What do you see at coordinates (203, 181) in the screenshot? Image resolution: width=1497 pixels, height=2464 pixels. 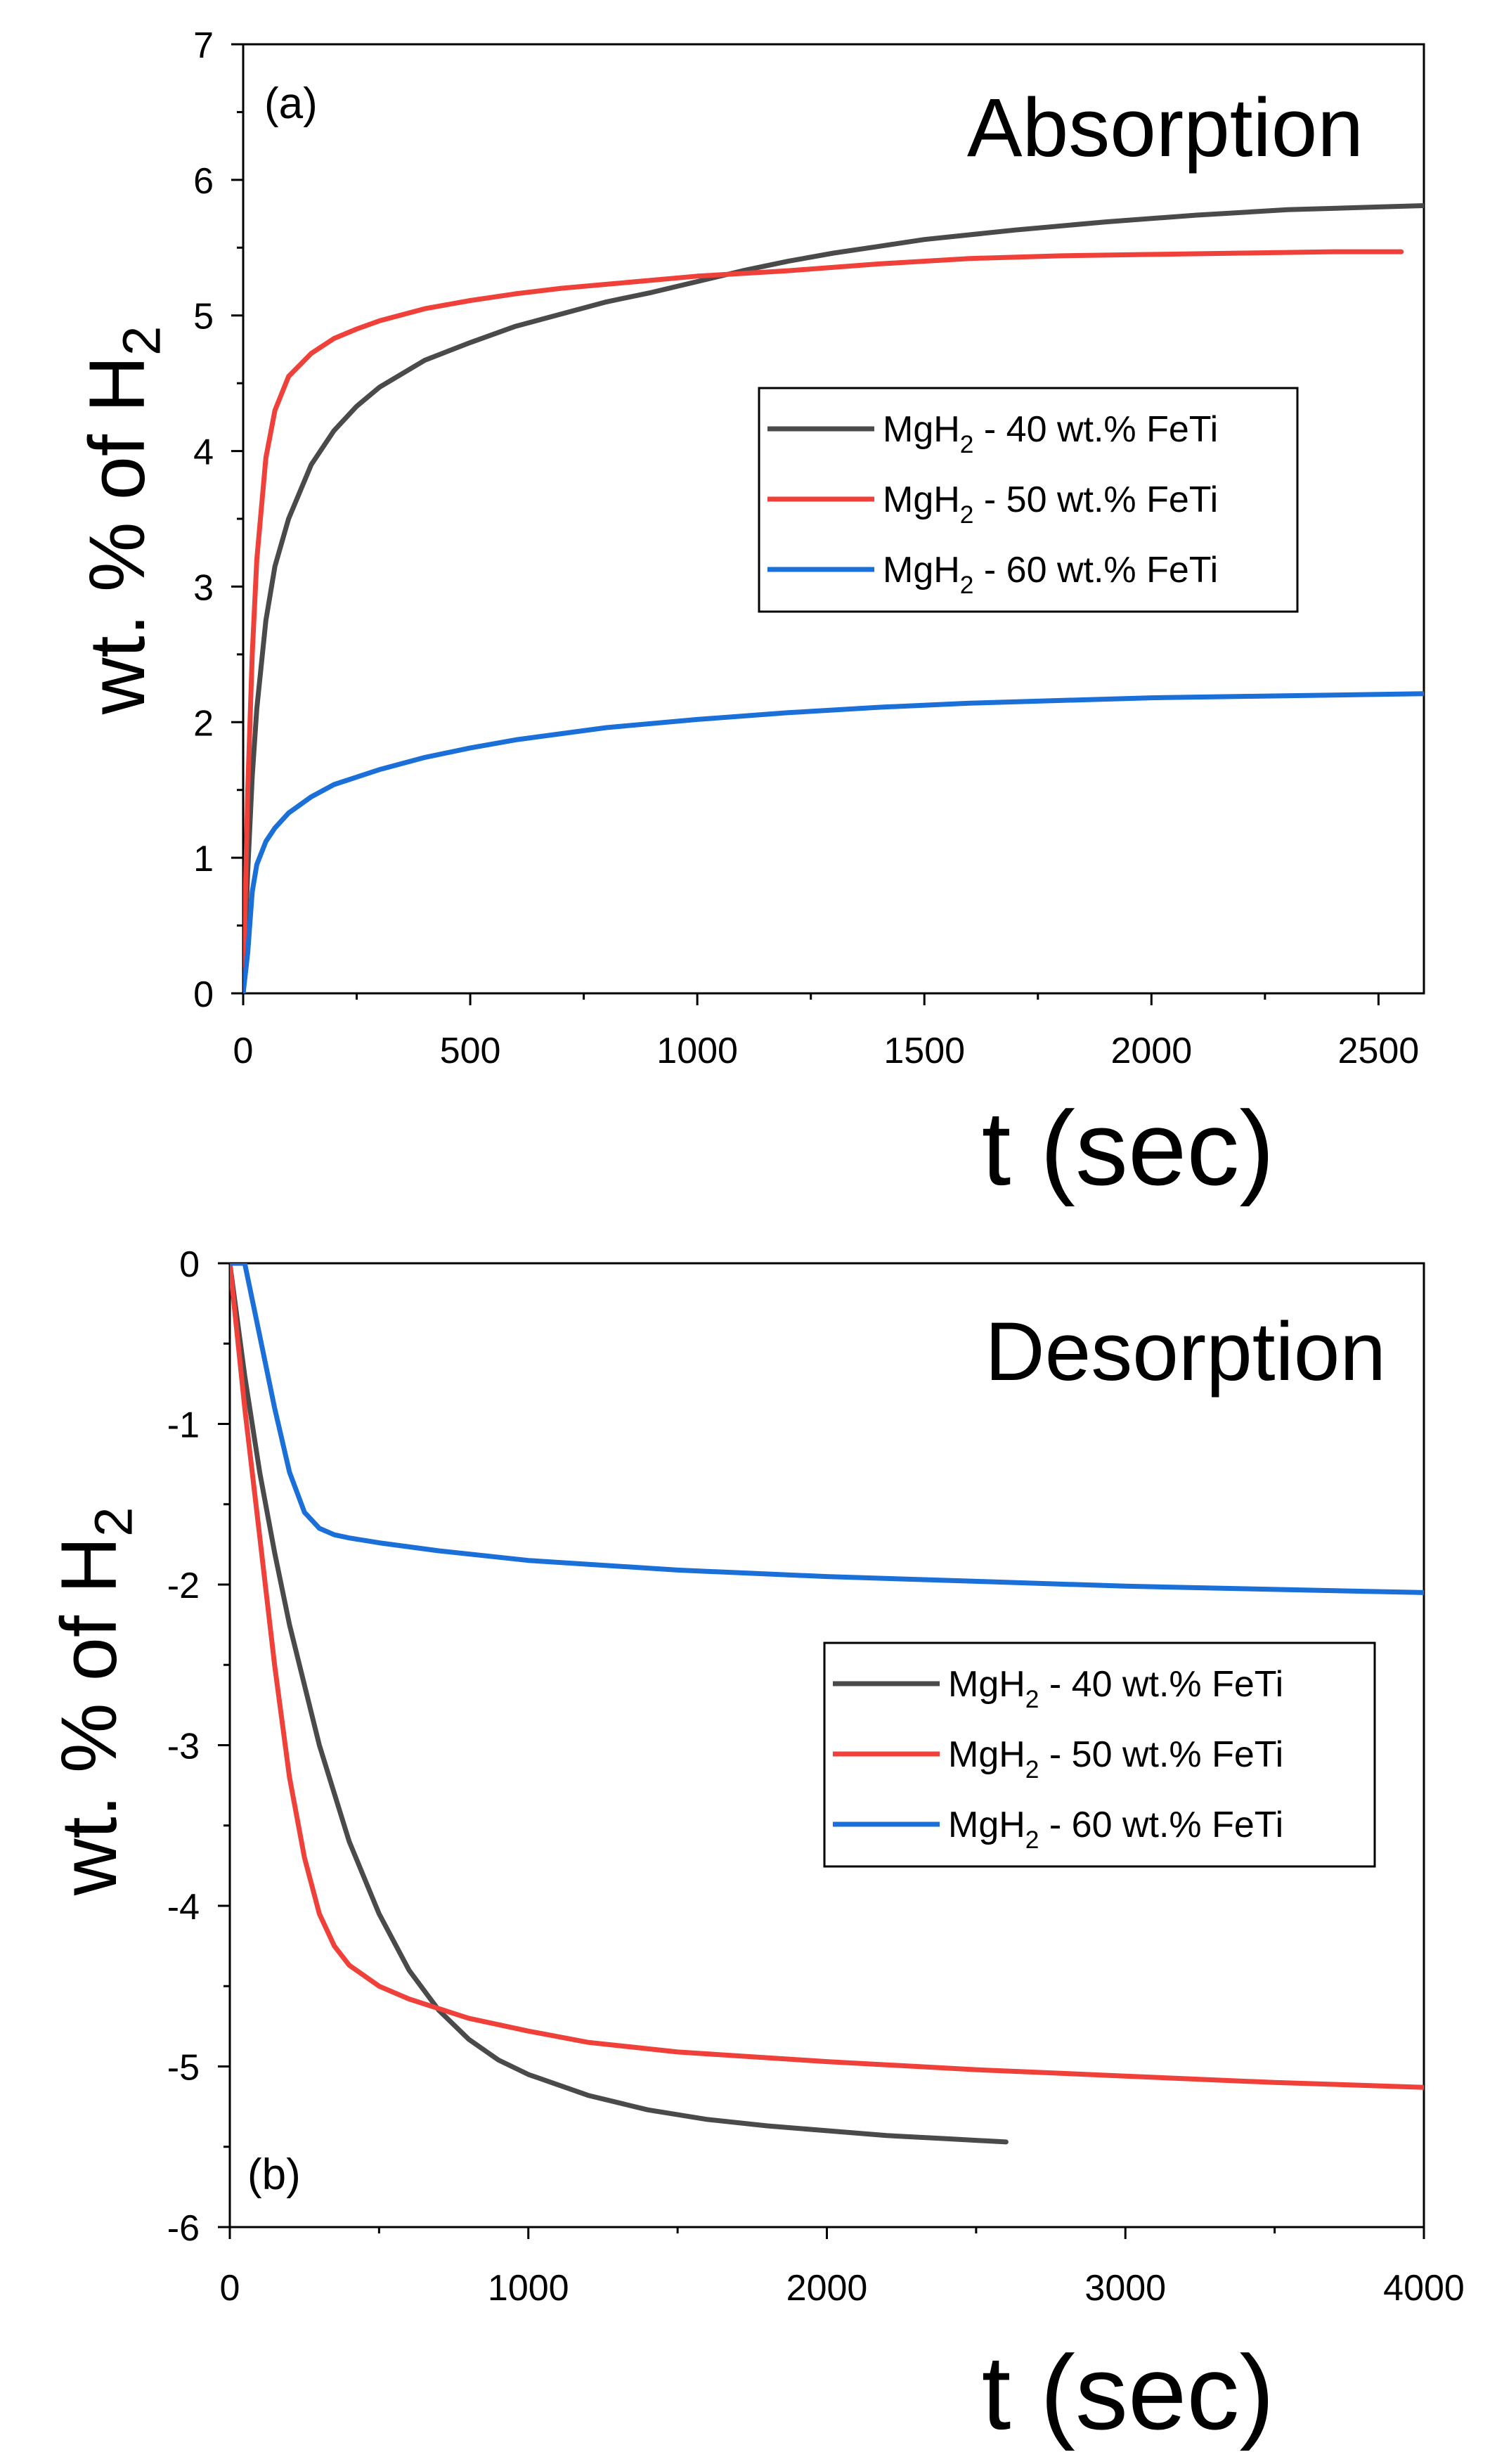 I see `y-tick-label: 6` at bounding box center [203, 181].